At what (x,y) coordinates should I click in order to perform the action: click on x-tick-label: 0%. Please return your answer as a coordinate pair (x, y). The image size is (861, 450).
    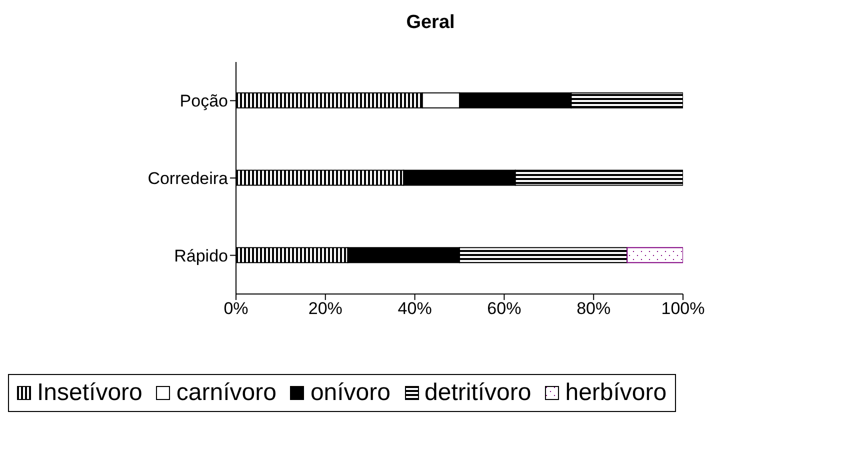
    Looking at the image, I should click on (236, 308).